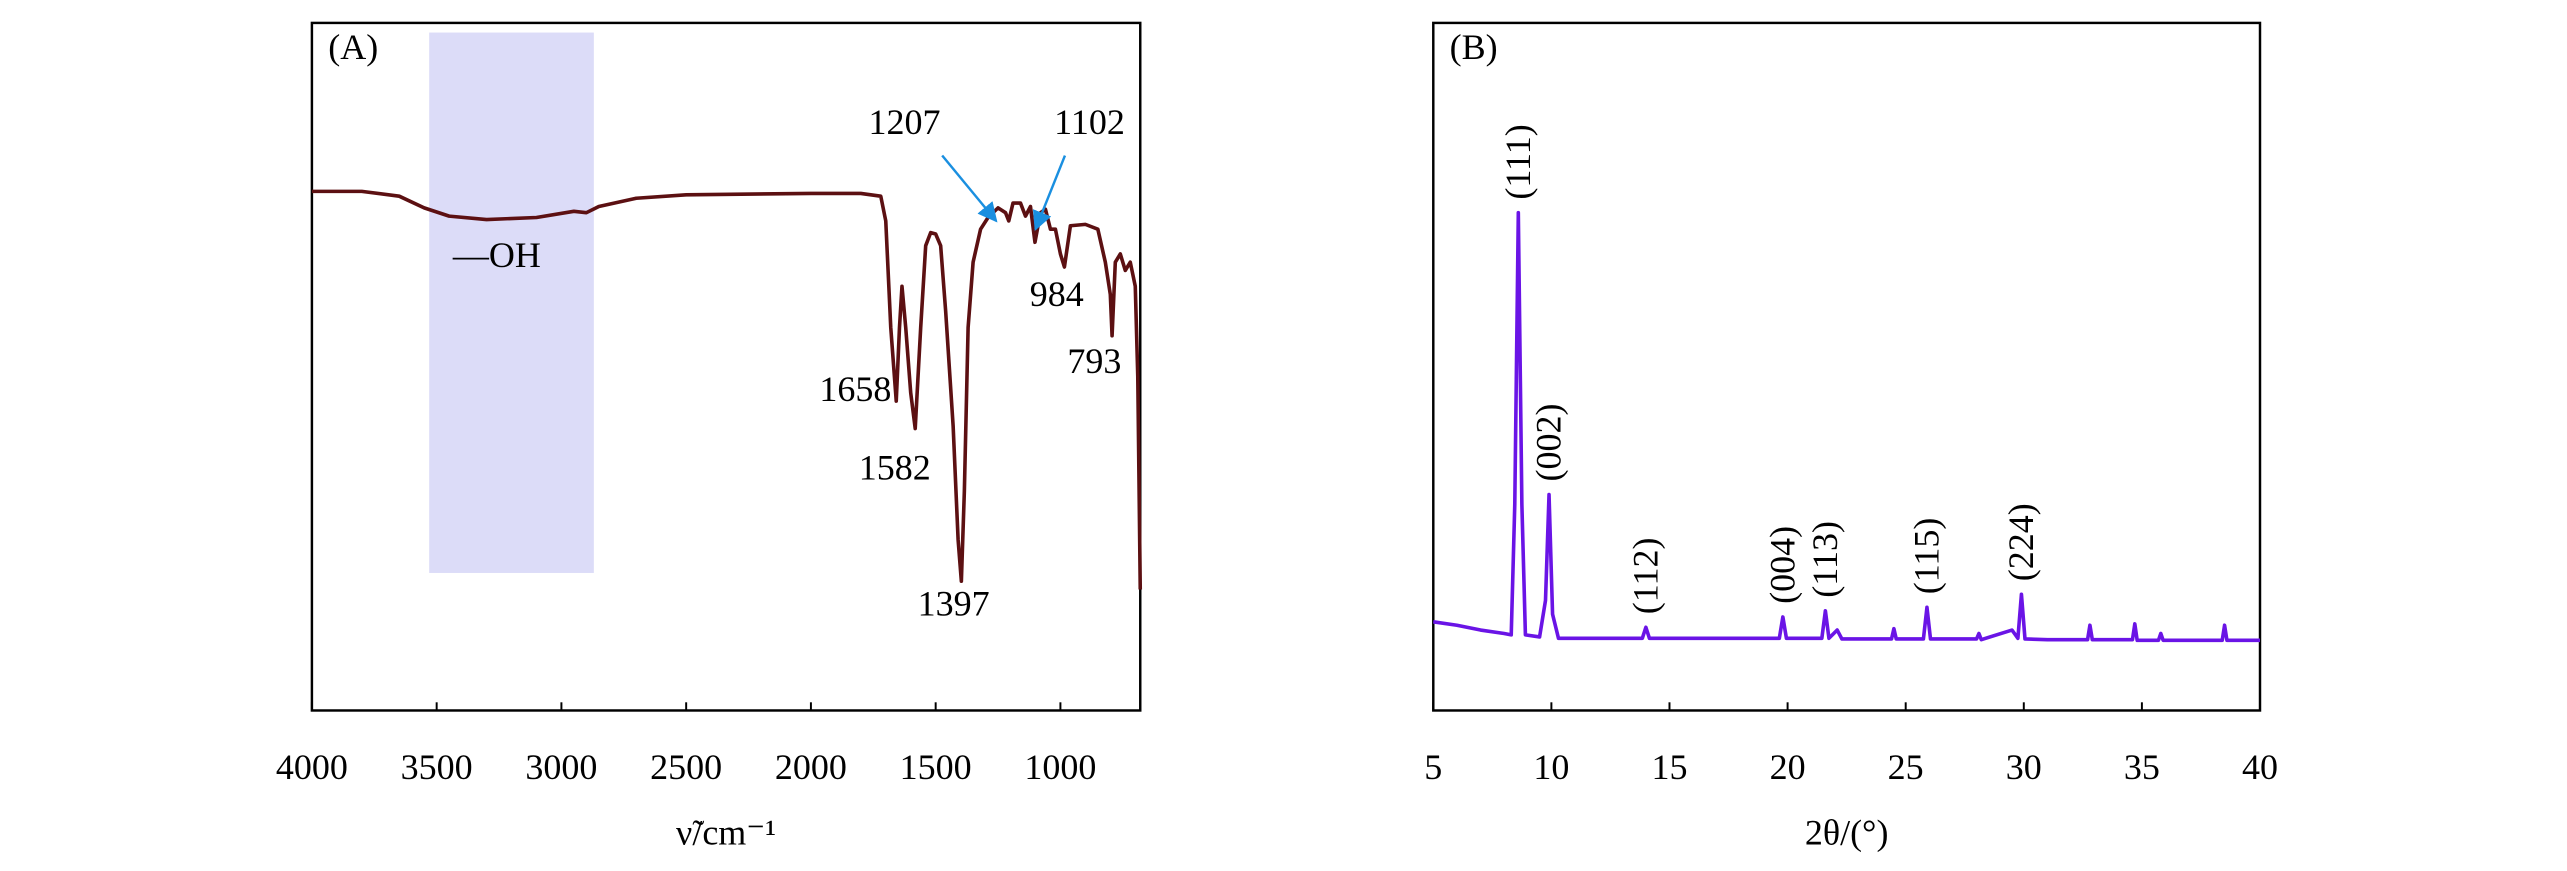 This screenshot has width=2567, height=871. Describe the element at coordinates (1788, 767) in the screenshot. I see `x-tick-label: 20` at that location.